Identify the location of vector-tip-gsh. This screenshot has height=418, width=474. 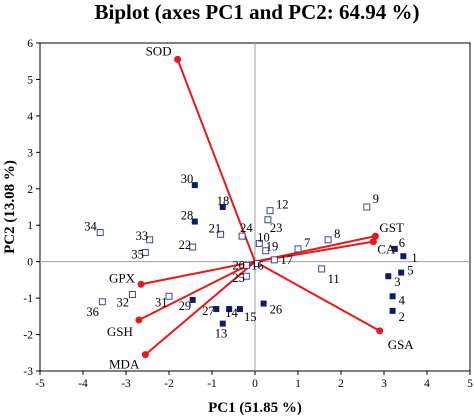
(139, 320).